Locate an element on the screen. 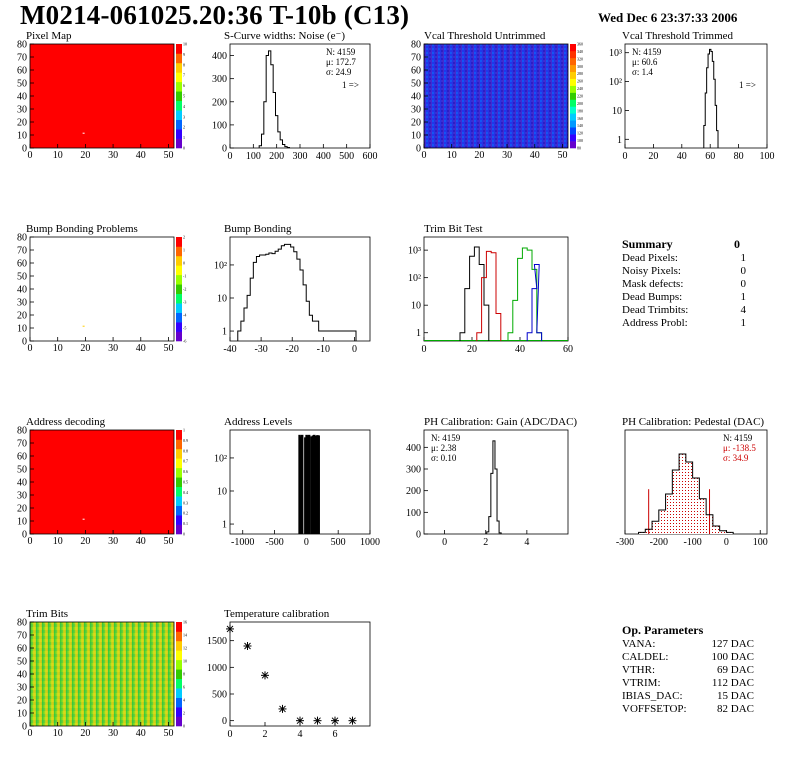 This screenshot has width=796, height=772. summary-value: 1 is located at coordinates (743, 323).